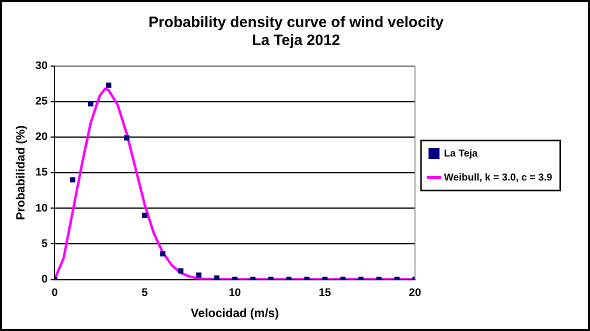 The height and width of the screenshot is (331, 590). Describe the element at coordinates (21, 172) in the screenshot. I see `y-axis-title: Probabilidad (%)` at that location.